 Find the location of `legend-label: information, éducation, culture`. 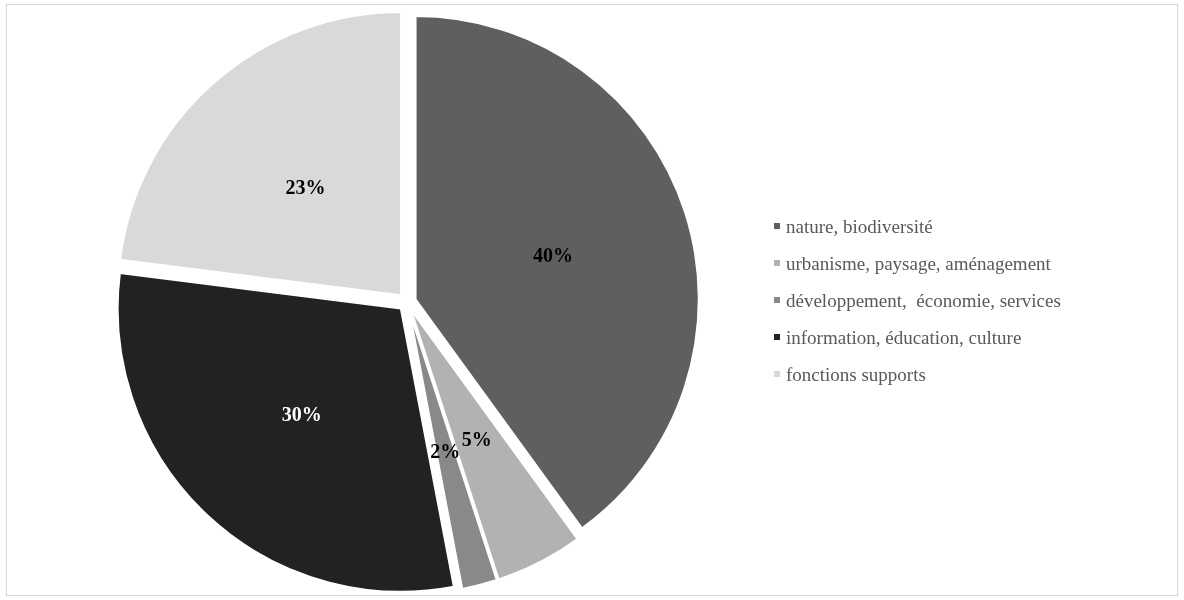

legend-label: information, éducation, culture is located at coordinates (904, 337).